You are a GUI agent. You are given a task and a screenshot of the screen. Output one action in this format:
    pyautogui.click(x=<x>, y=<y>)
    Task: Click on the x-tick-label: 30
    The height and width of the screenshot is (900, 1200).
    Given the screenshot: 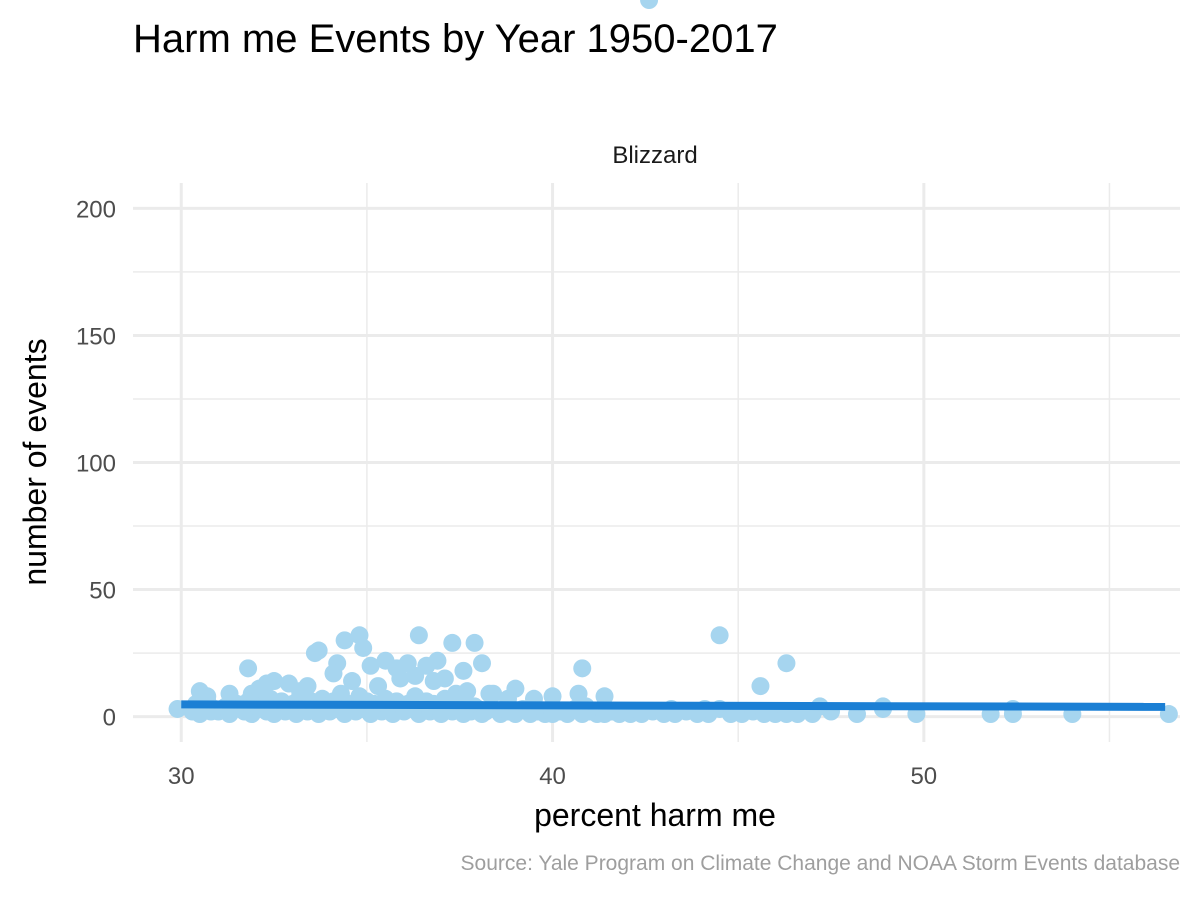 What is the action you would take?
    pyautogui.click(x=181, y=776)
    